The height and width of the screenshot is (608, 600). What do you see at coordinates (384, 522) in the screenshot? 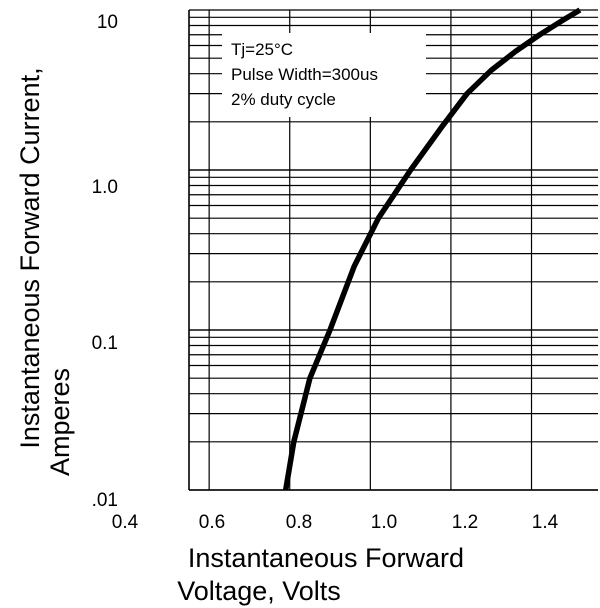
I see `x-tick-label: 1.0` at bounding box center [384, 522].